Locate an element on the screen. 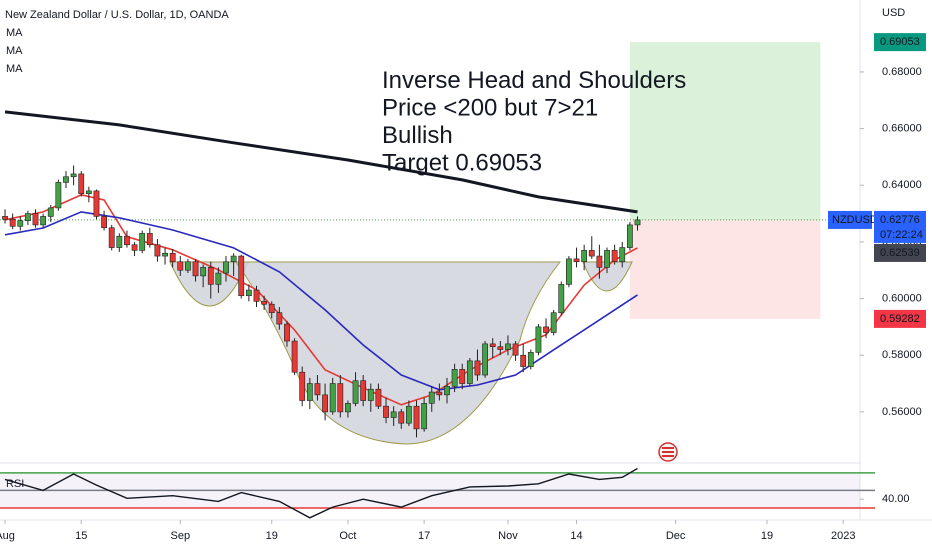 The height and width of the screenshot is (550, 932). x-tick-label: 17 is located at coordinates (424, 536).